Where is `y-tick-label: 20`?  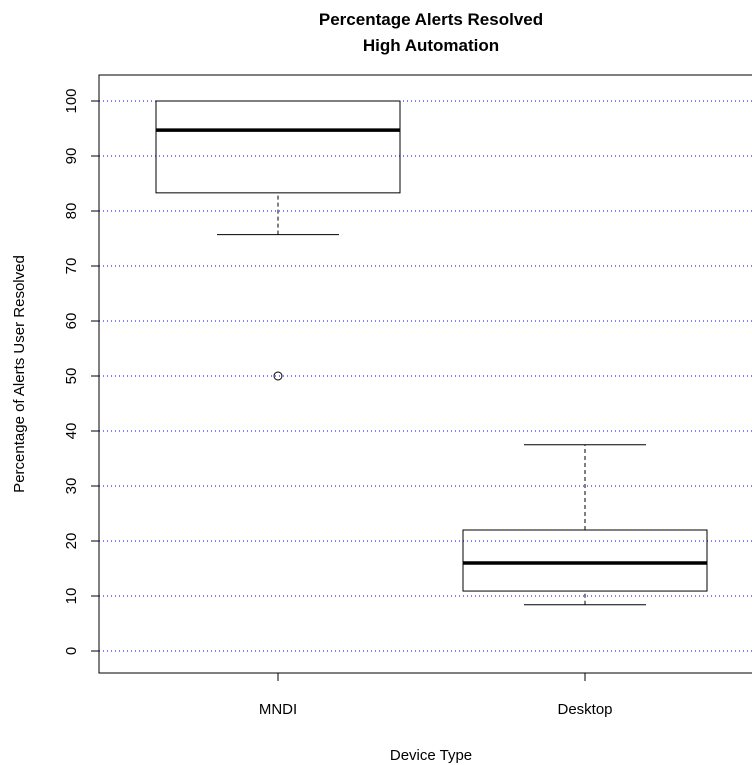 y-tick-label: 20 is located at coordinates (71, 541).